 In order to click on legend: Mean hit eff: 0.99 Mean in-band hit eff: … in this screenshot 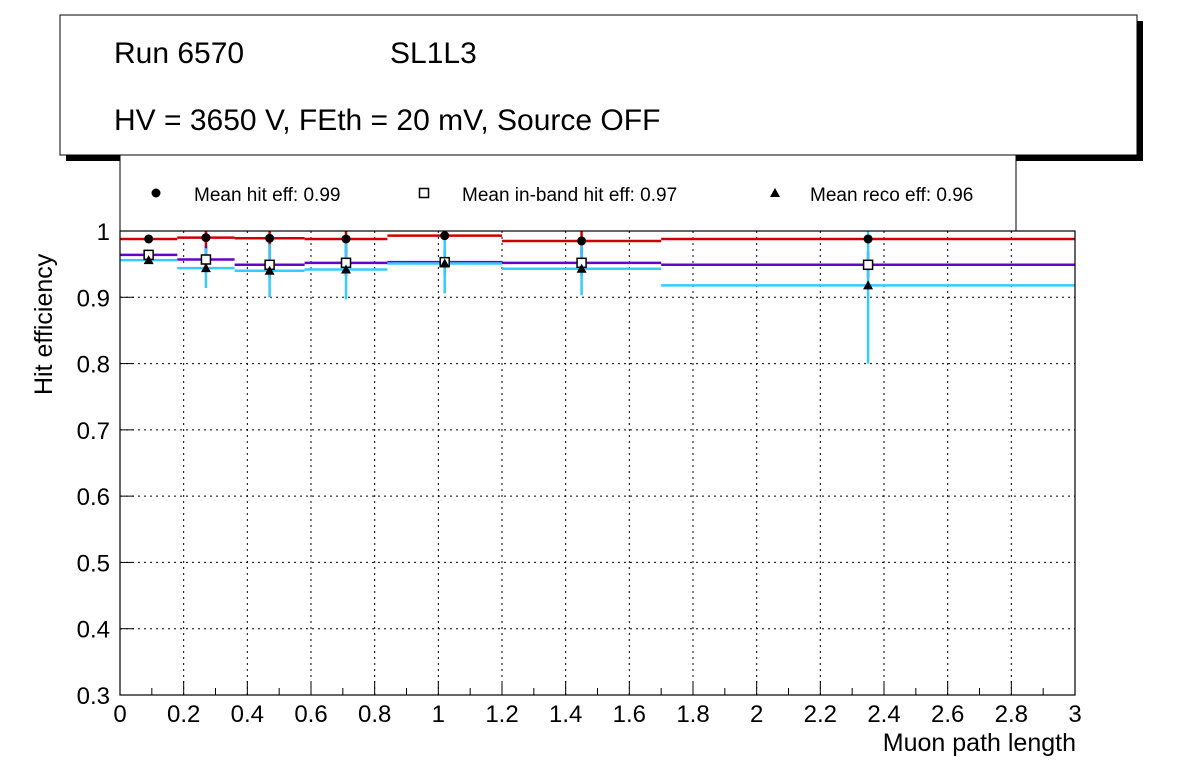, I will do `click(562, 195)`.